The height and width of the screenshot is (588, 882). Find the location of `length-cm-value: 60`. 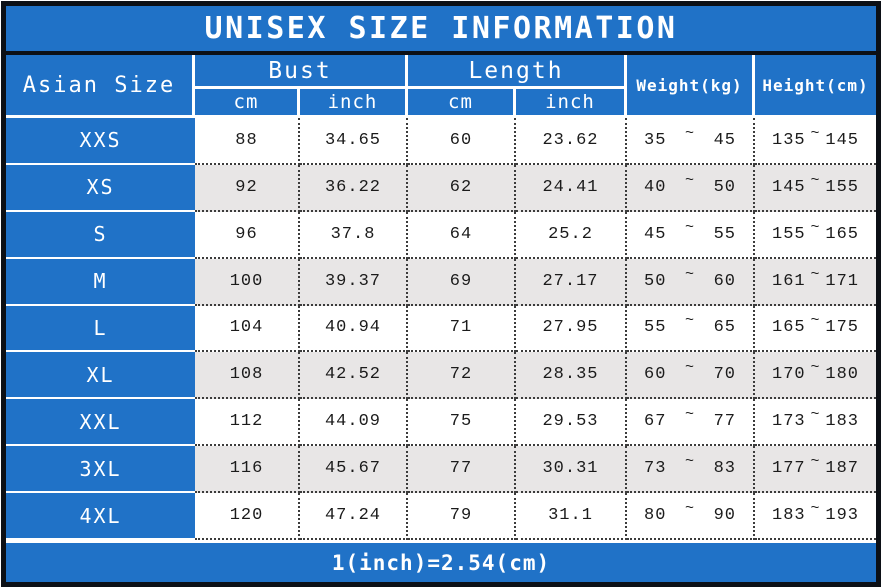

length-cm-value: 60 is located at coordinates (462, 141).